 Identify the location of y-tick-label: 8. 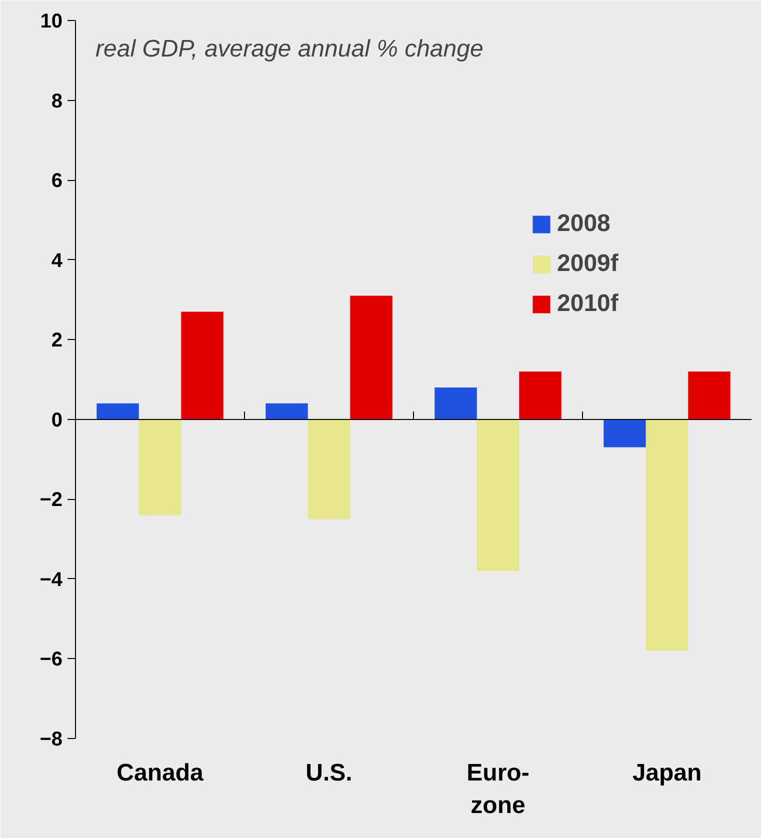
(56, 101).